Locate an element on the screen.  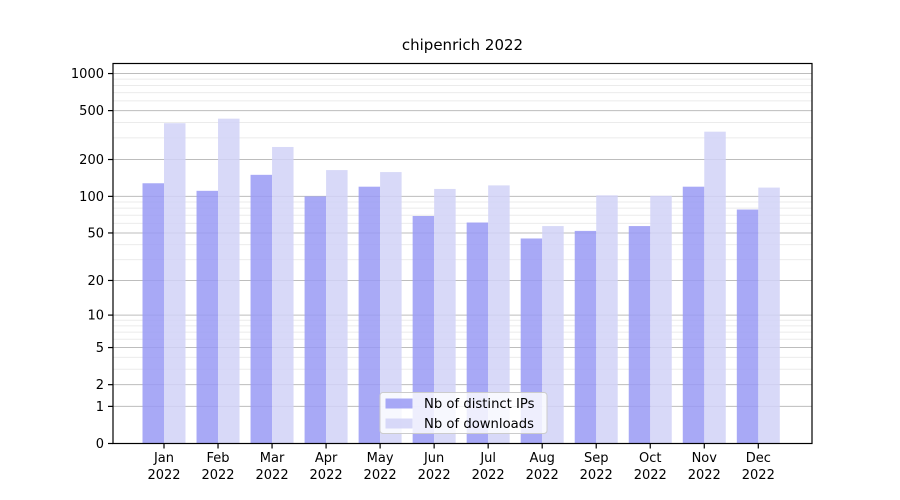
bar-nb-of-distinct-ips-may is located at coordinates (369, 315).